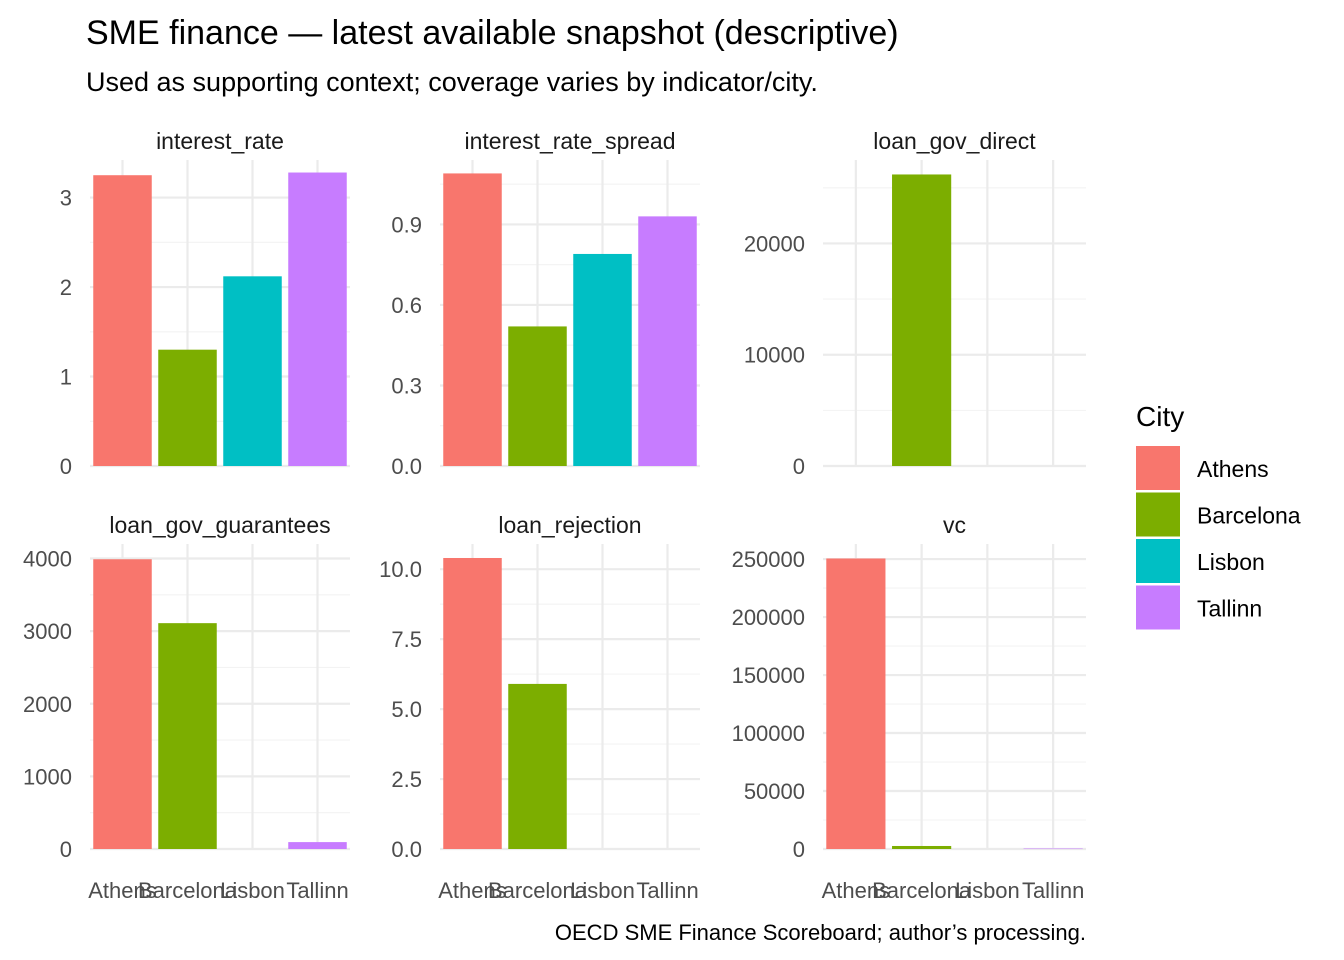 The width and height of the screenshot is (1344, 960). What do you see at coordinates (406, 224) in the screenshot?
I see `y-tick-label: 0.9` at bounding box center [406, 224].